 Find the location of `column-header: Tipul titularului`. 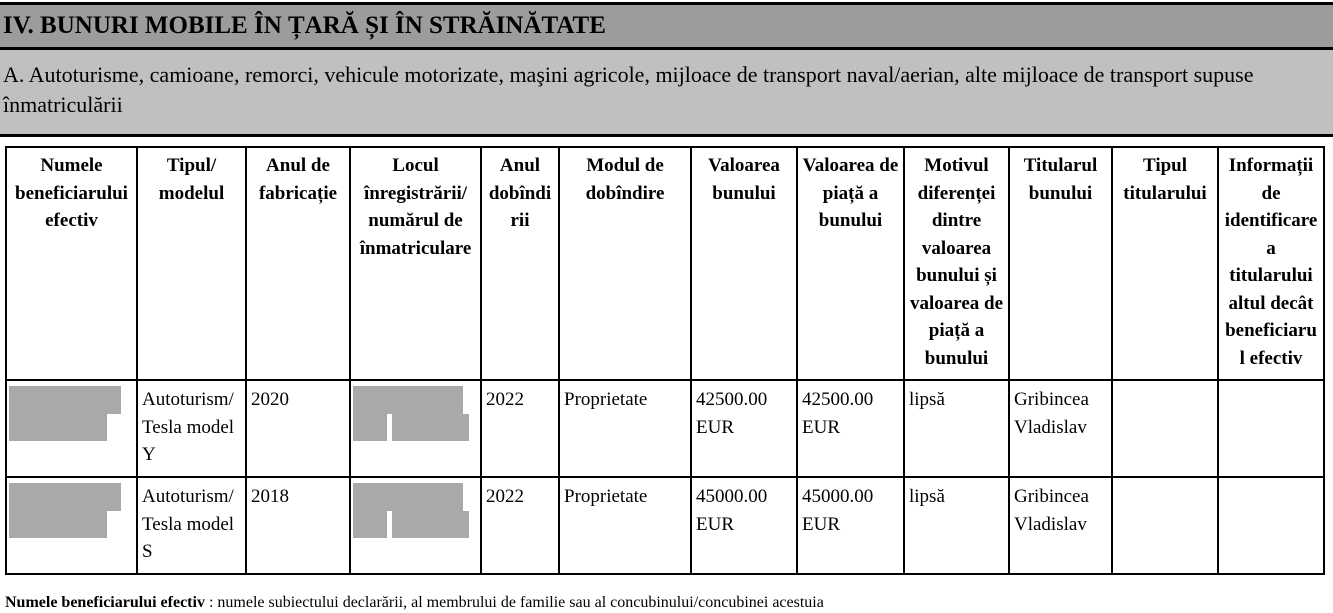

column-header: Tipul titularului is located at coordinates (1165, 263).